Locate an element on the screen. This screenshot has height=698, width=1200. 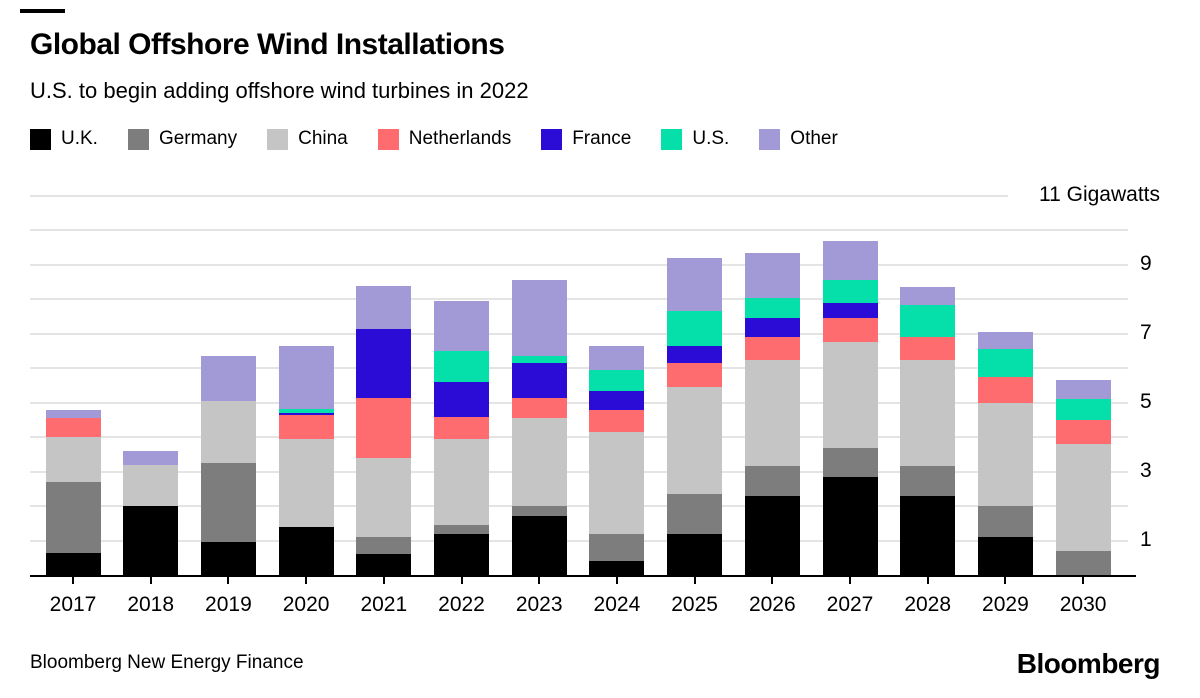
bar-segment-netherlands-2024 is located at coordinates (617, 420).